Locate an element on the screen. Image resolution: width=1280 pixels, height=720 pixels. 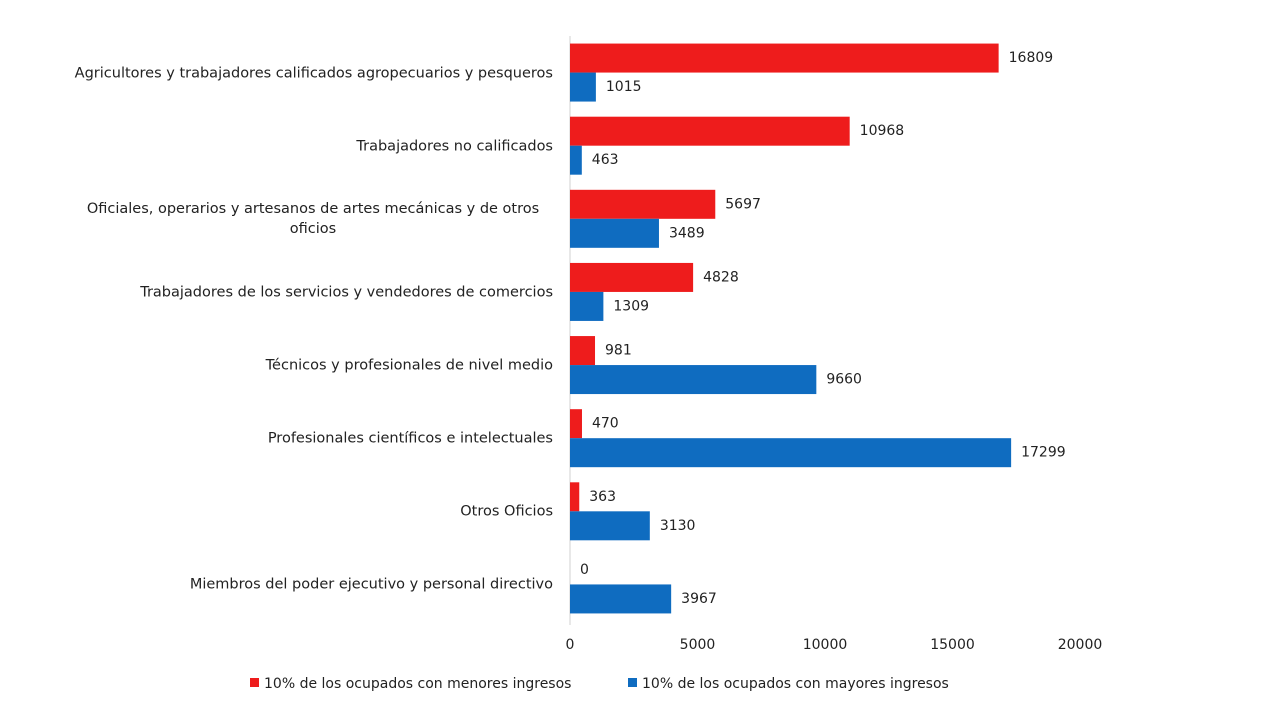
value-label: 4828 is located at coordinates (721, 277).